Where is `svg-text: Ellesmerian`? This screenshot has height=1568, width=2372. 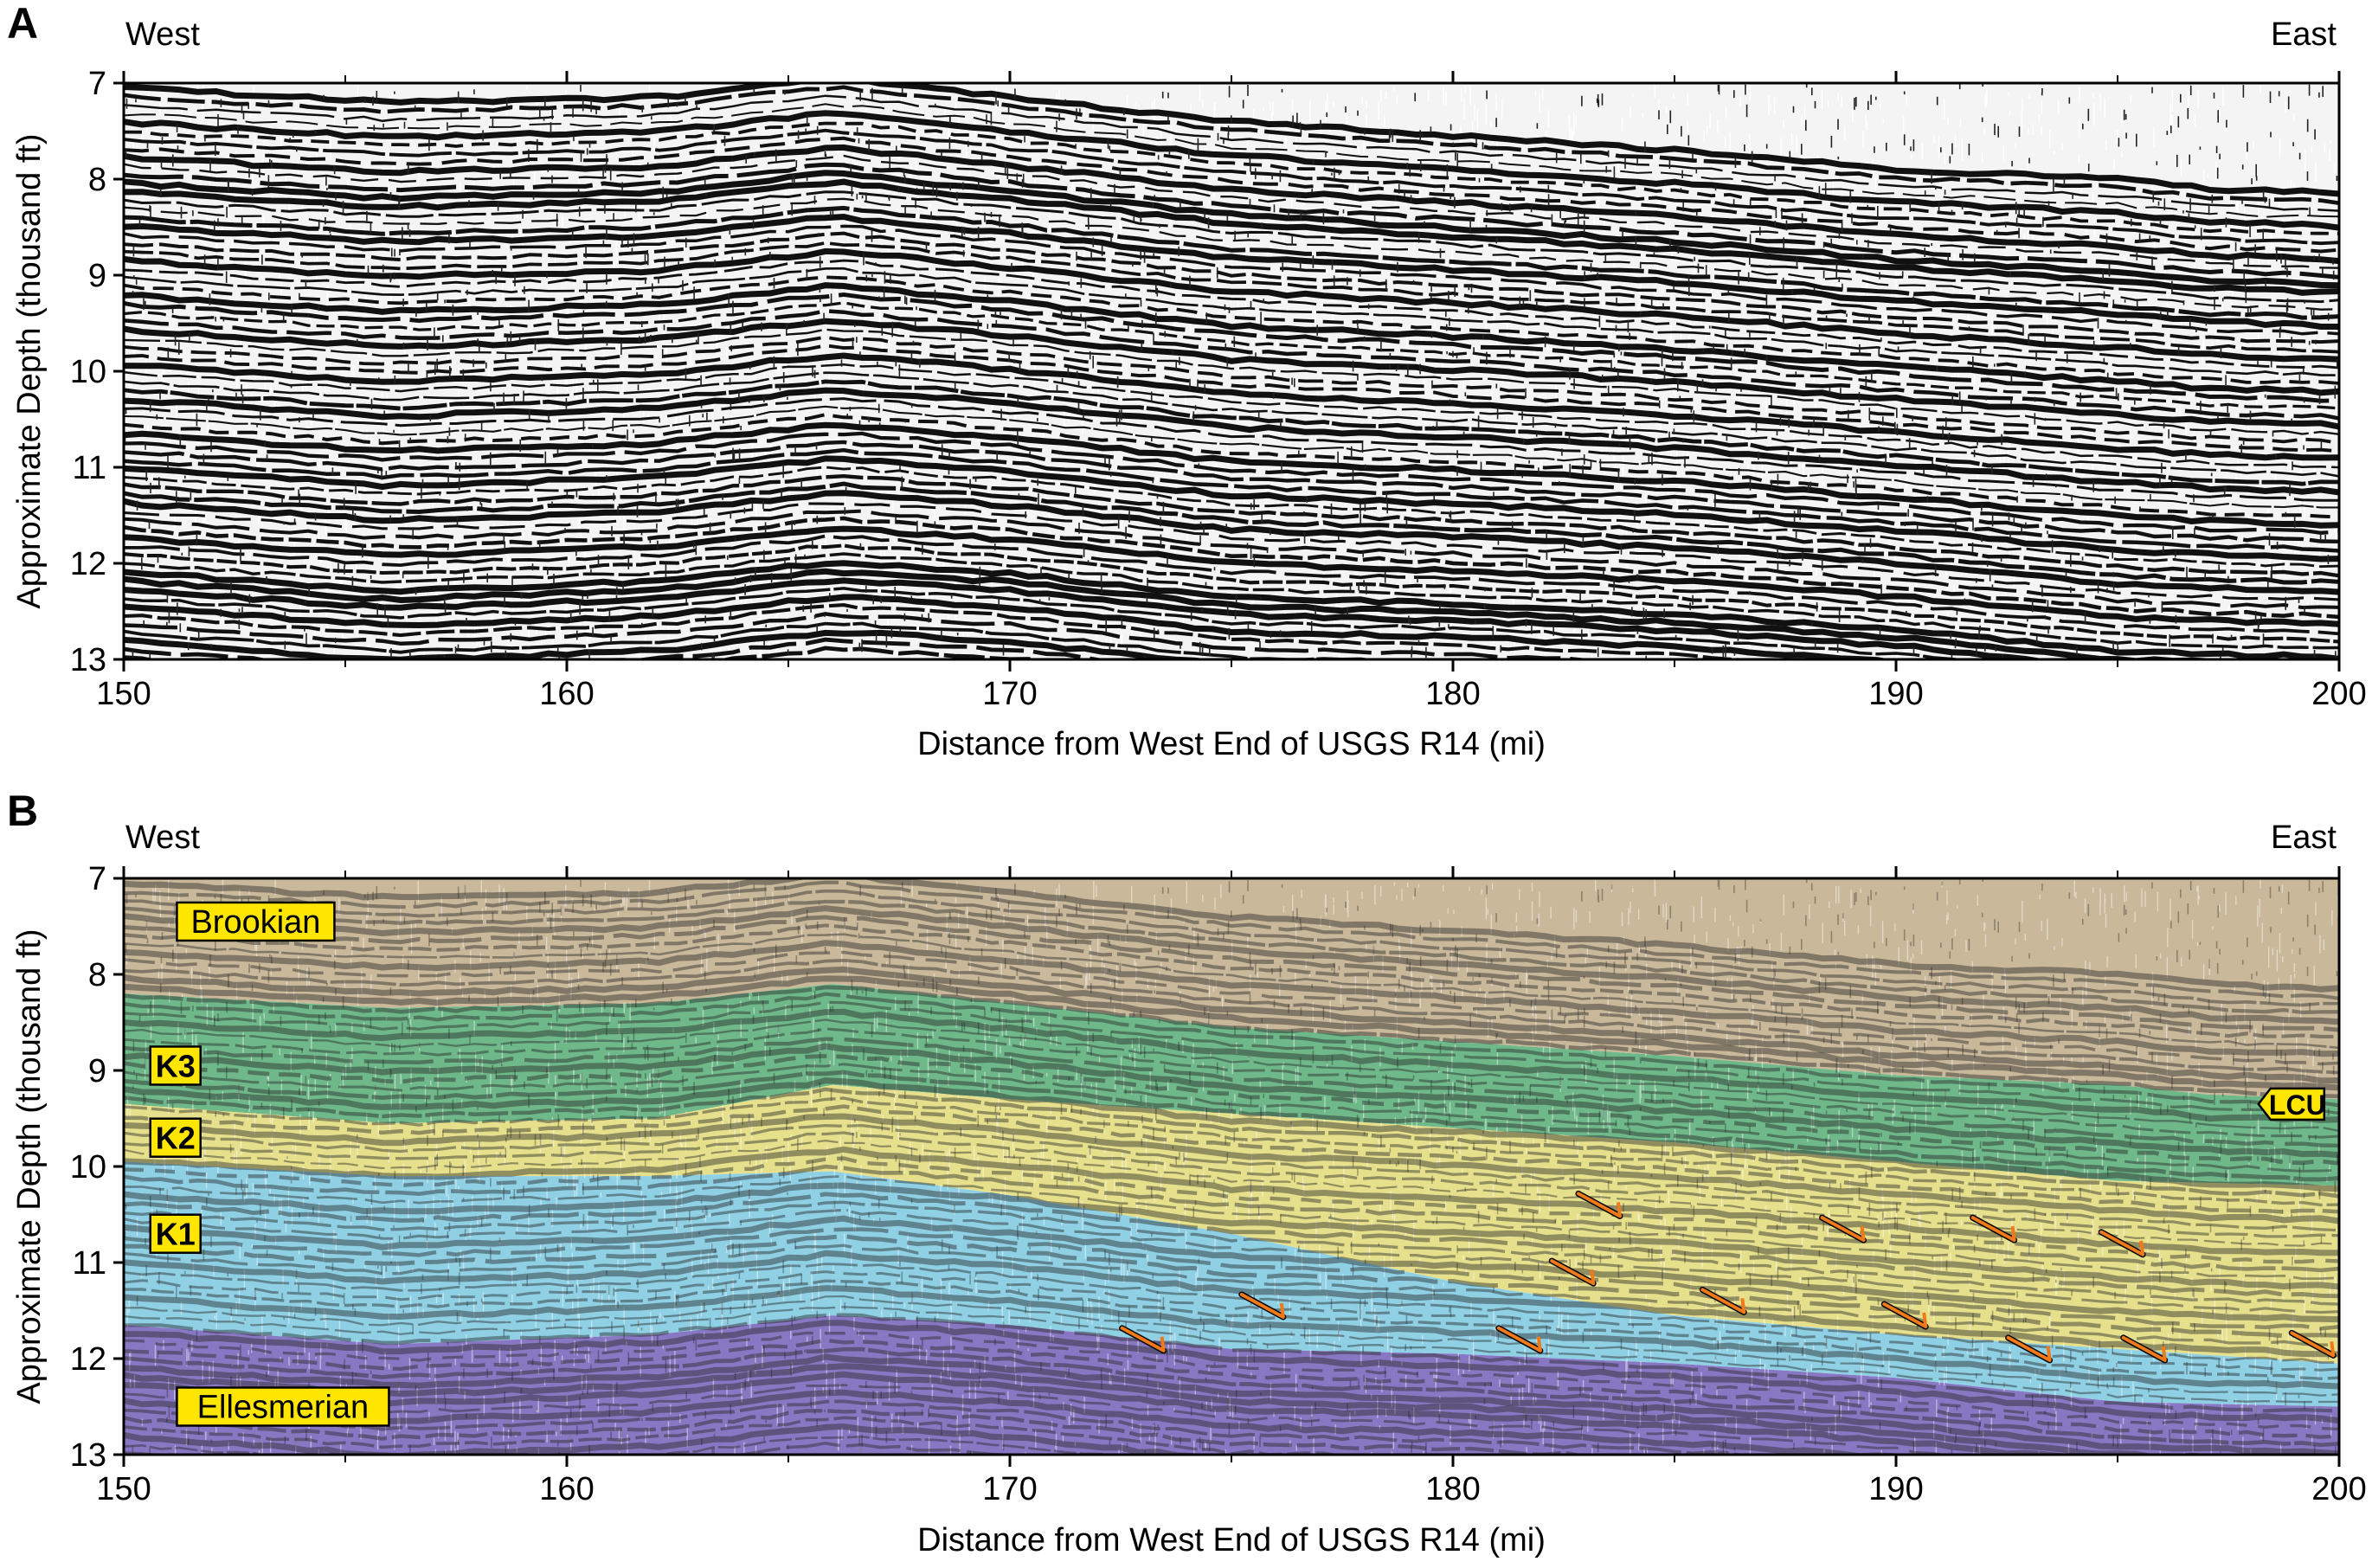 svg-text: Ellesmerian is located at coordinates (284, 1408).